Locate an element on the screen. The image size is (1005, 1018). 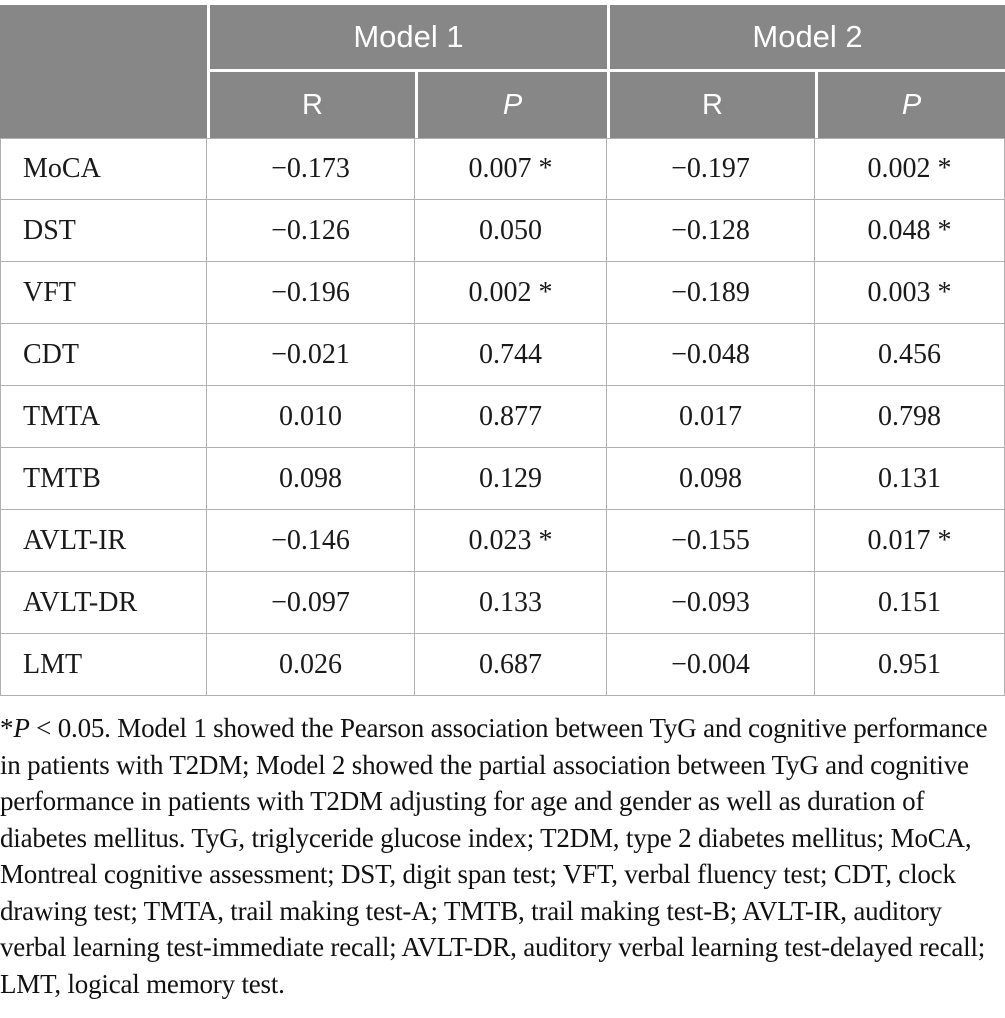
row-label-cell: DST is located at coordinates (103, 231).